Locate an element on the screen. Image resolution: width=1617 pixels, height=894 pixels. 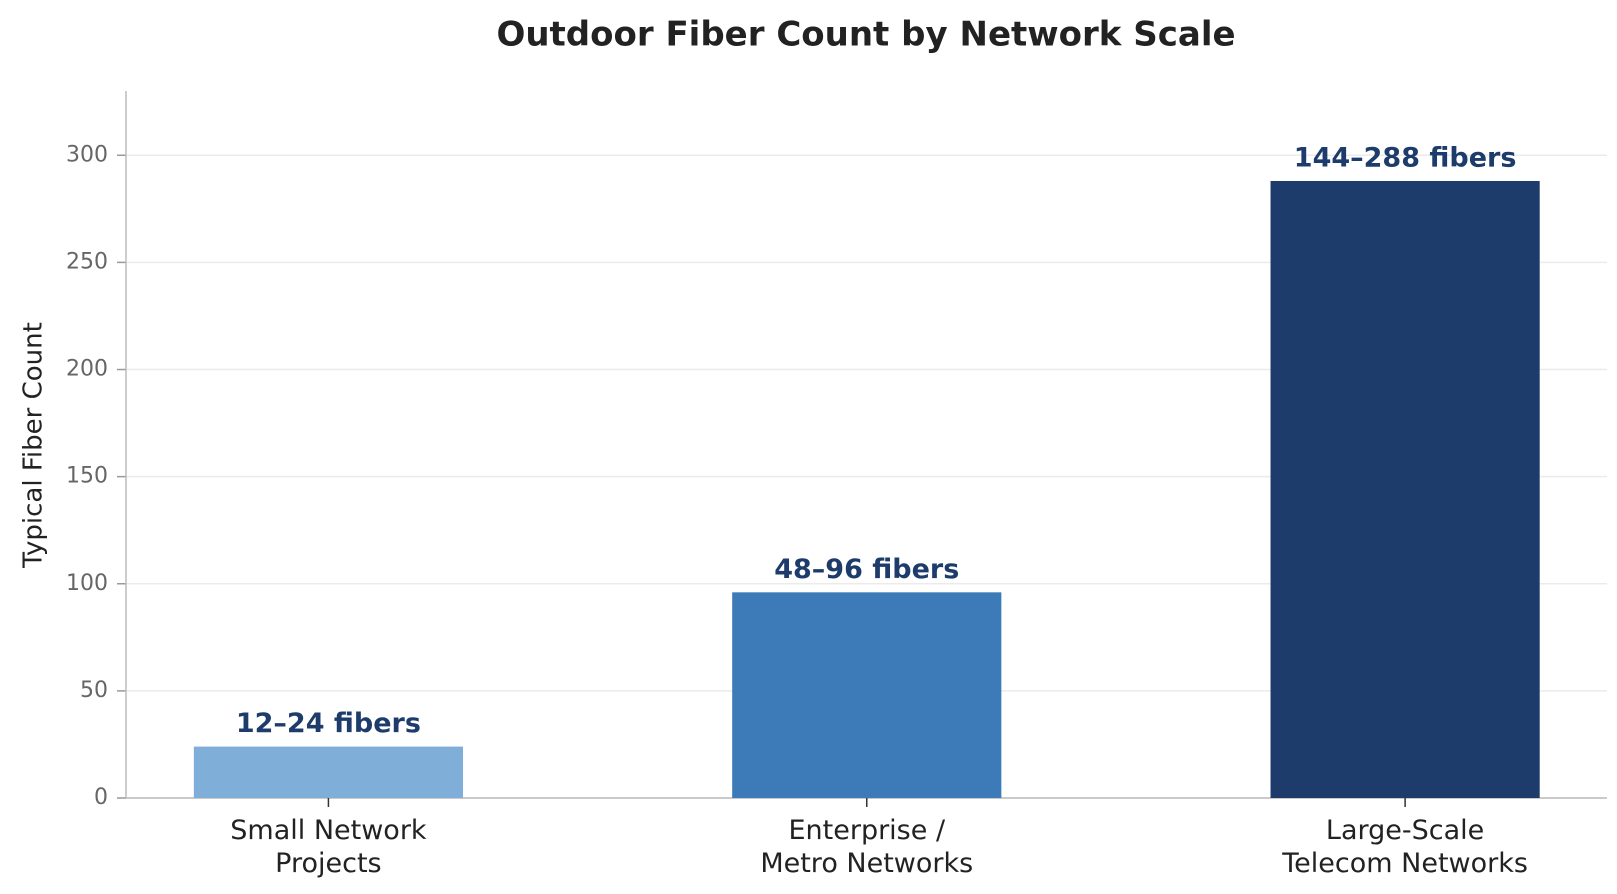
y-tick-label: 300 is located at coordinates (87, 154).